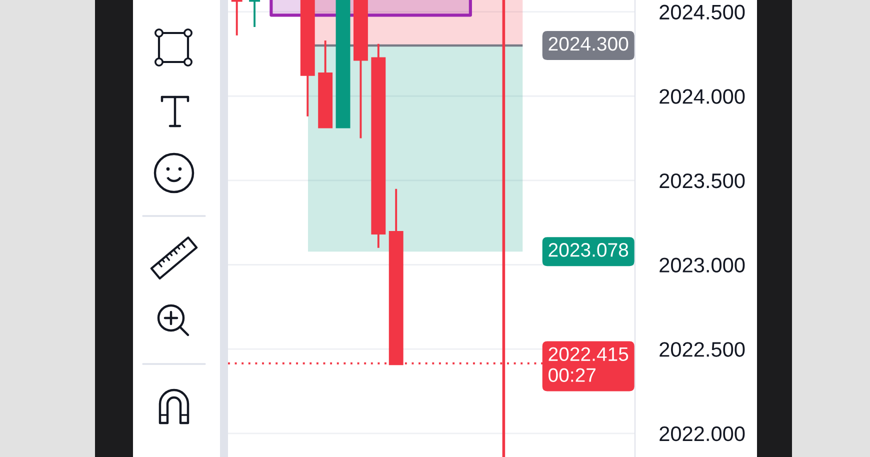  I want to click on y-tick-label: 2023.000, so click(702, 265).